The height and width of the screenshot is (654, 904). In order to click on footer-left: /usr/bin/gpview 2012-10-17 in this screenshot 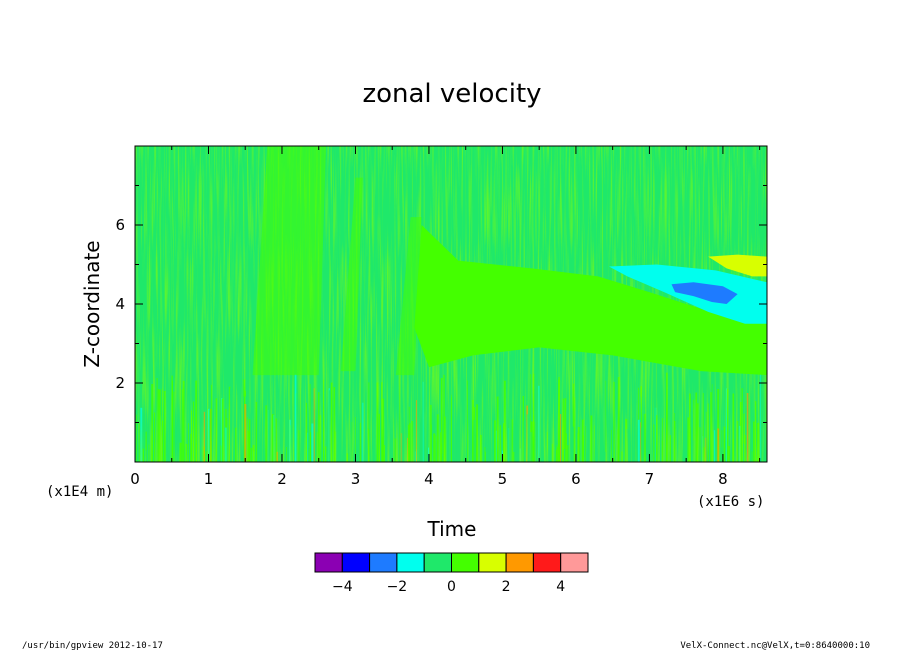, I will do `click(92, 646)`.